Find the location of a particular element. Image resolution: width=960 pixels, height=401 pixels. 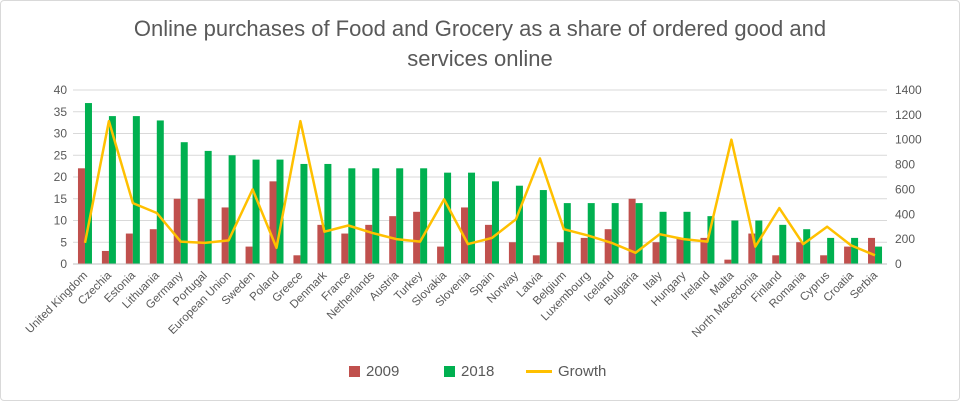

legend-item-2009: 2009 is located at coordinates (374, 371).